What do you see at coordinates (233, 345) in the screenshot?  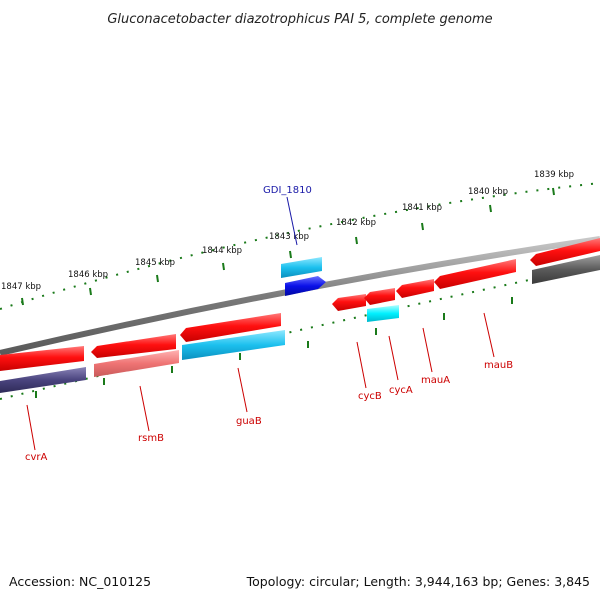 I see `feature-cyan` at bounding box center [233, 345].